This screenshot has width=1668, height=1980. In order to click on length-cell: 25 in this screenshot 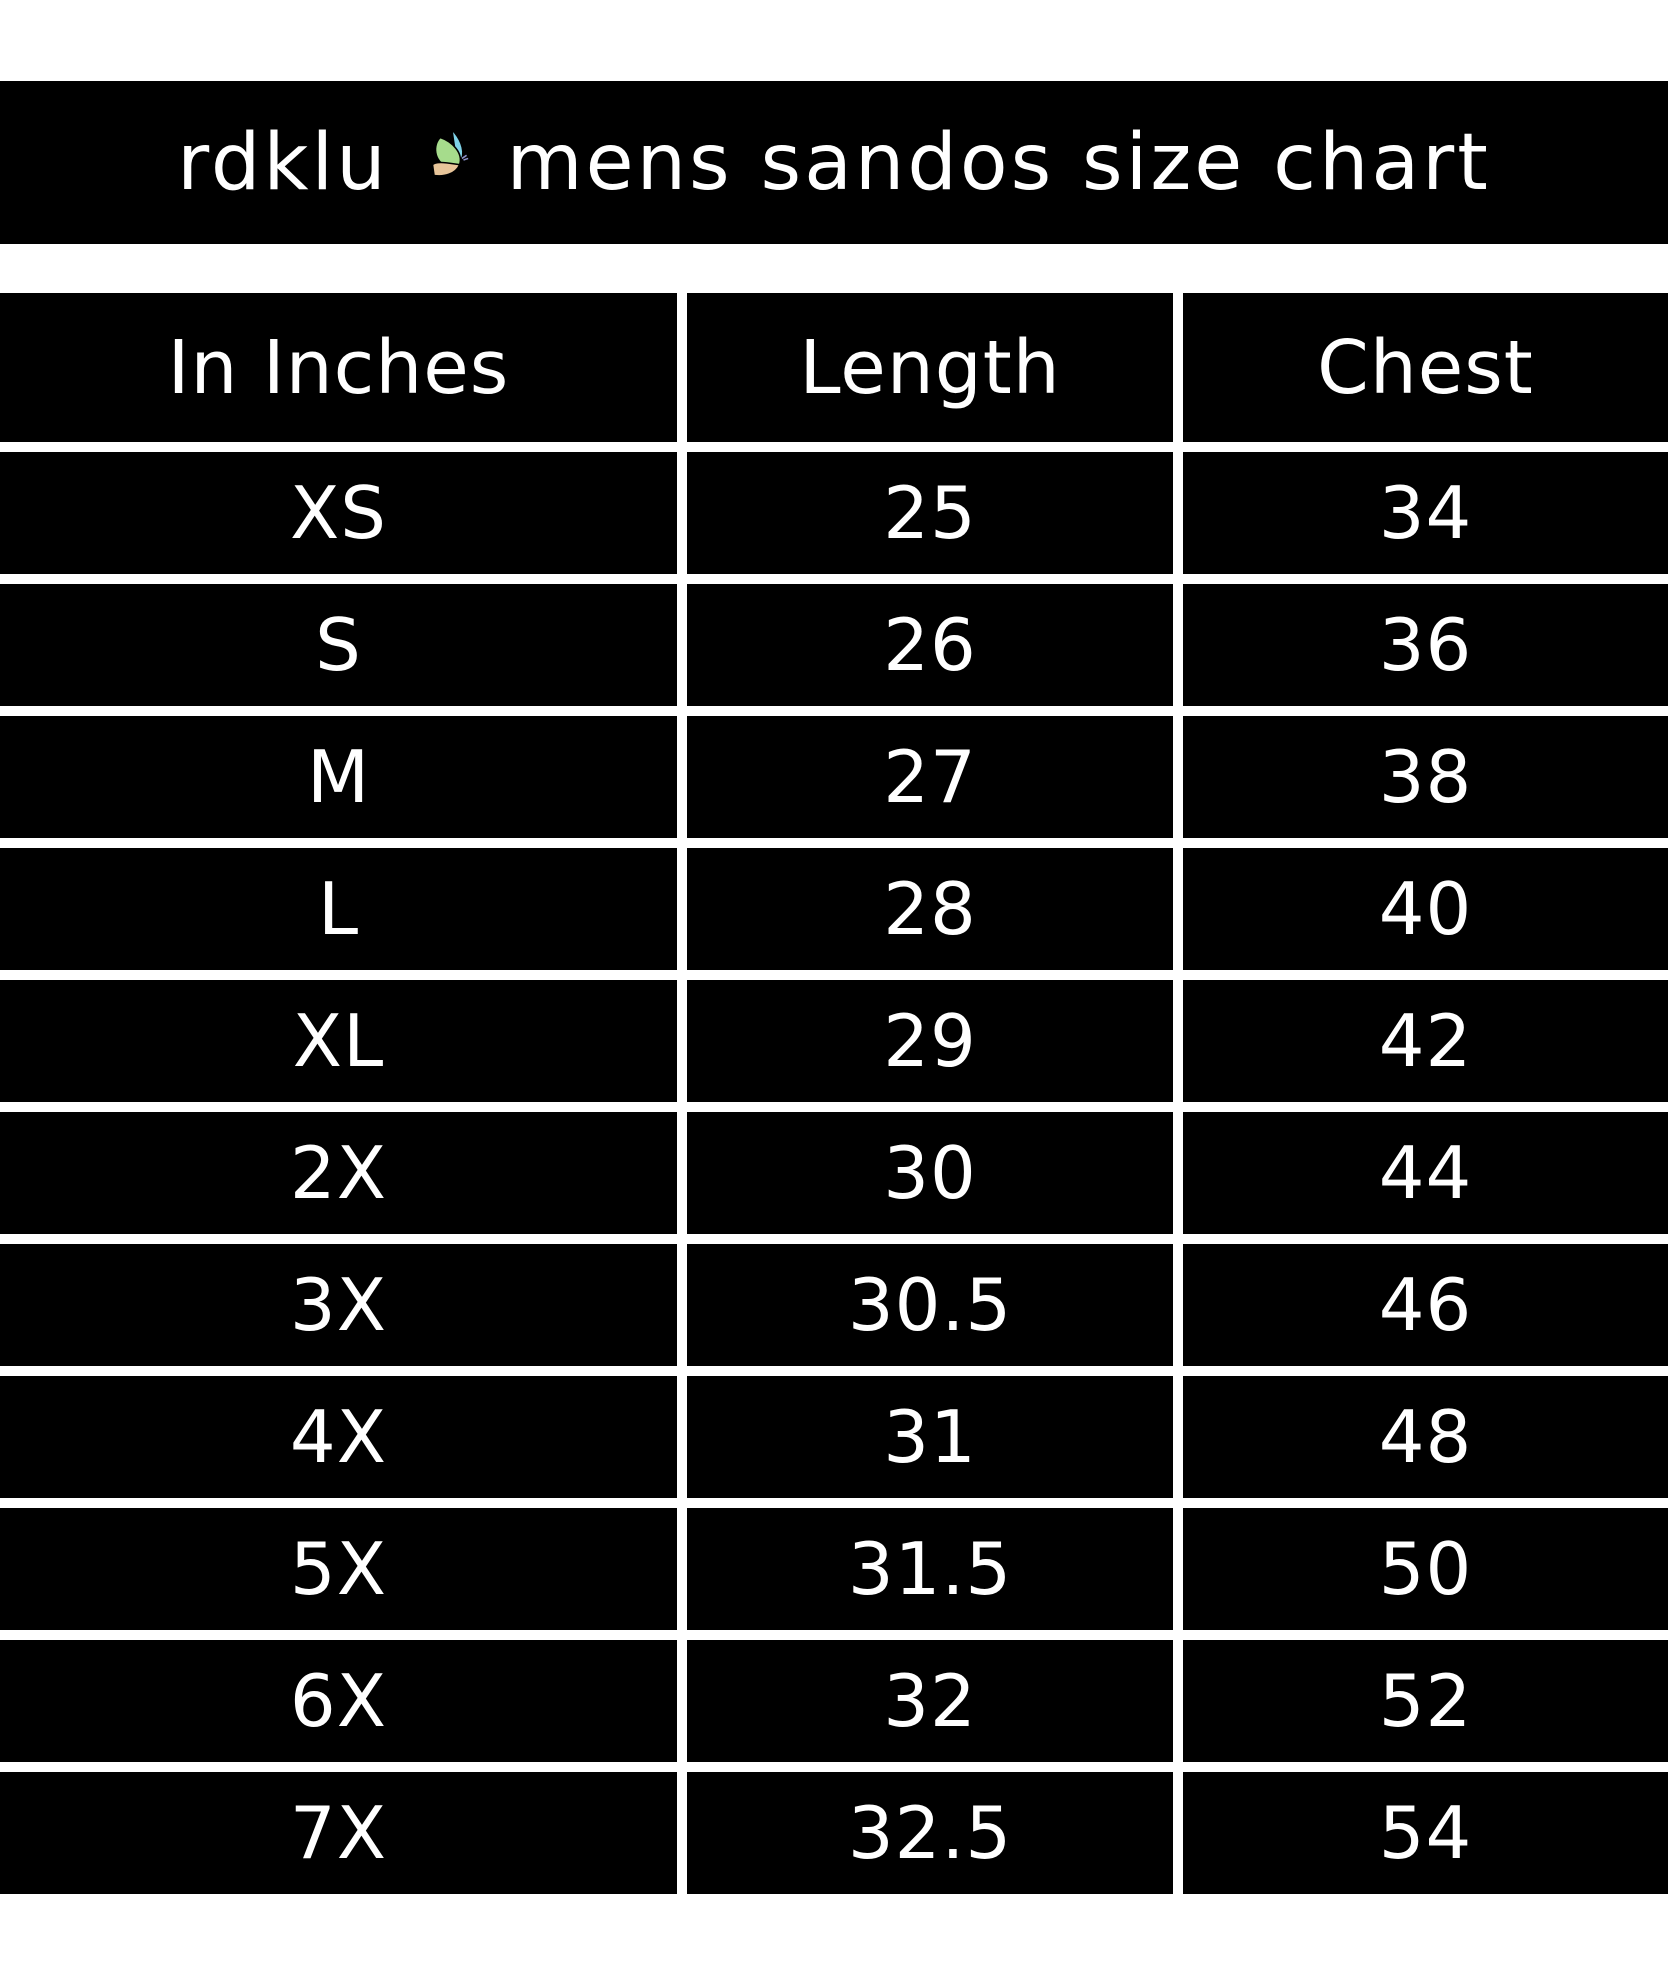, I will do `click(930, 513)`.